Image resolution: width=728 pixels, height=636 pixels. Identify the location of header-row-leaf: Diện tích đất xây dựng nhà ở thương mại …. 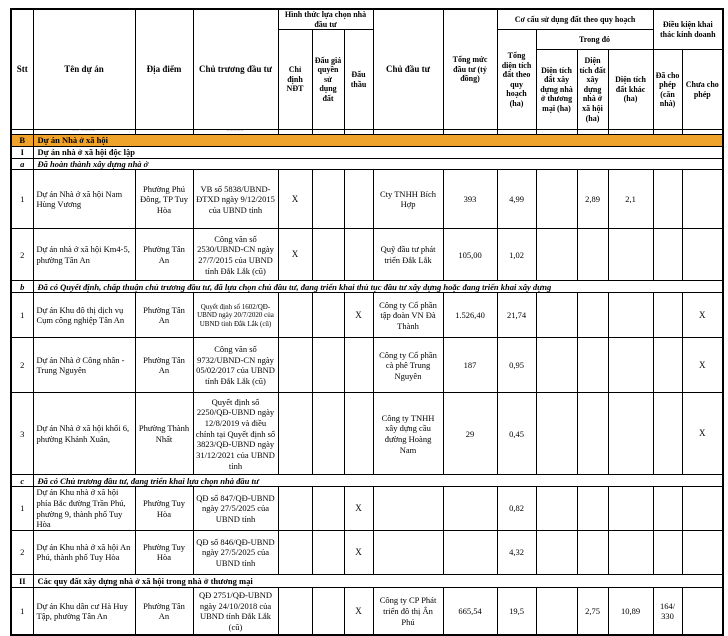
(367, 90).